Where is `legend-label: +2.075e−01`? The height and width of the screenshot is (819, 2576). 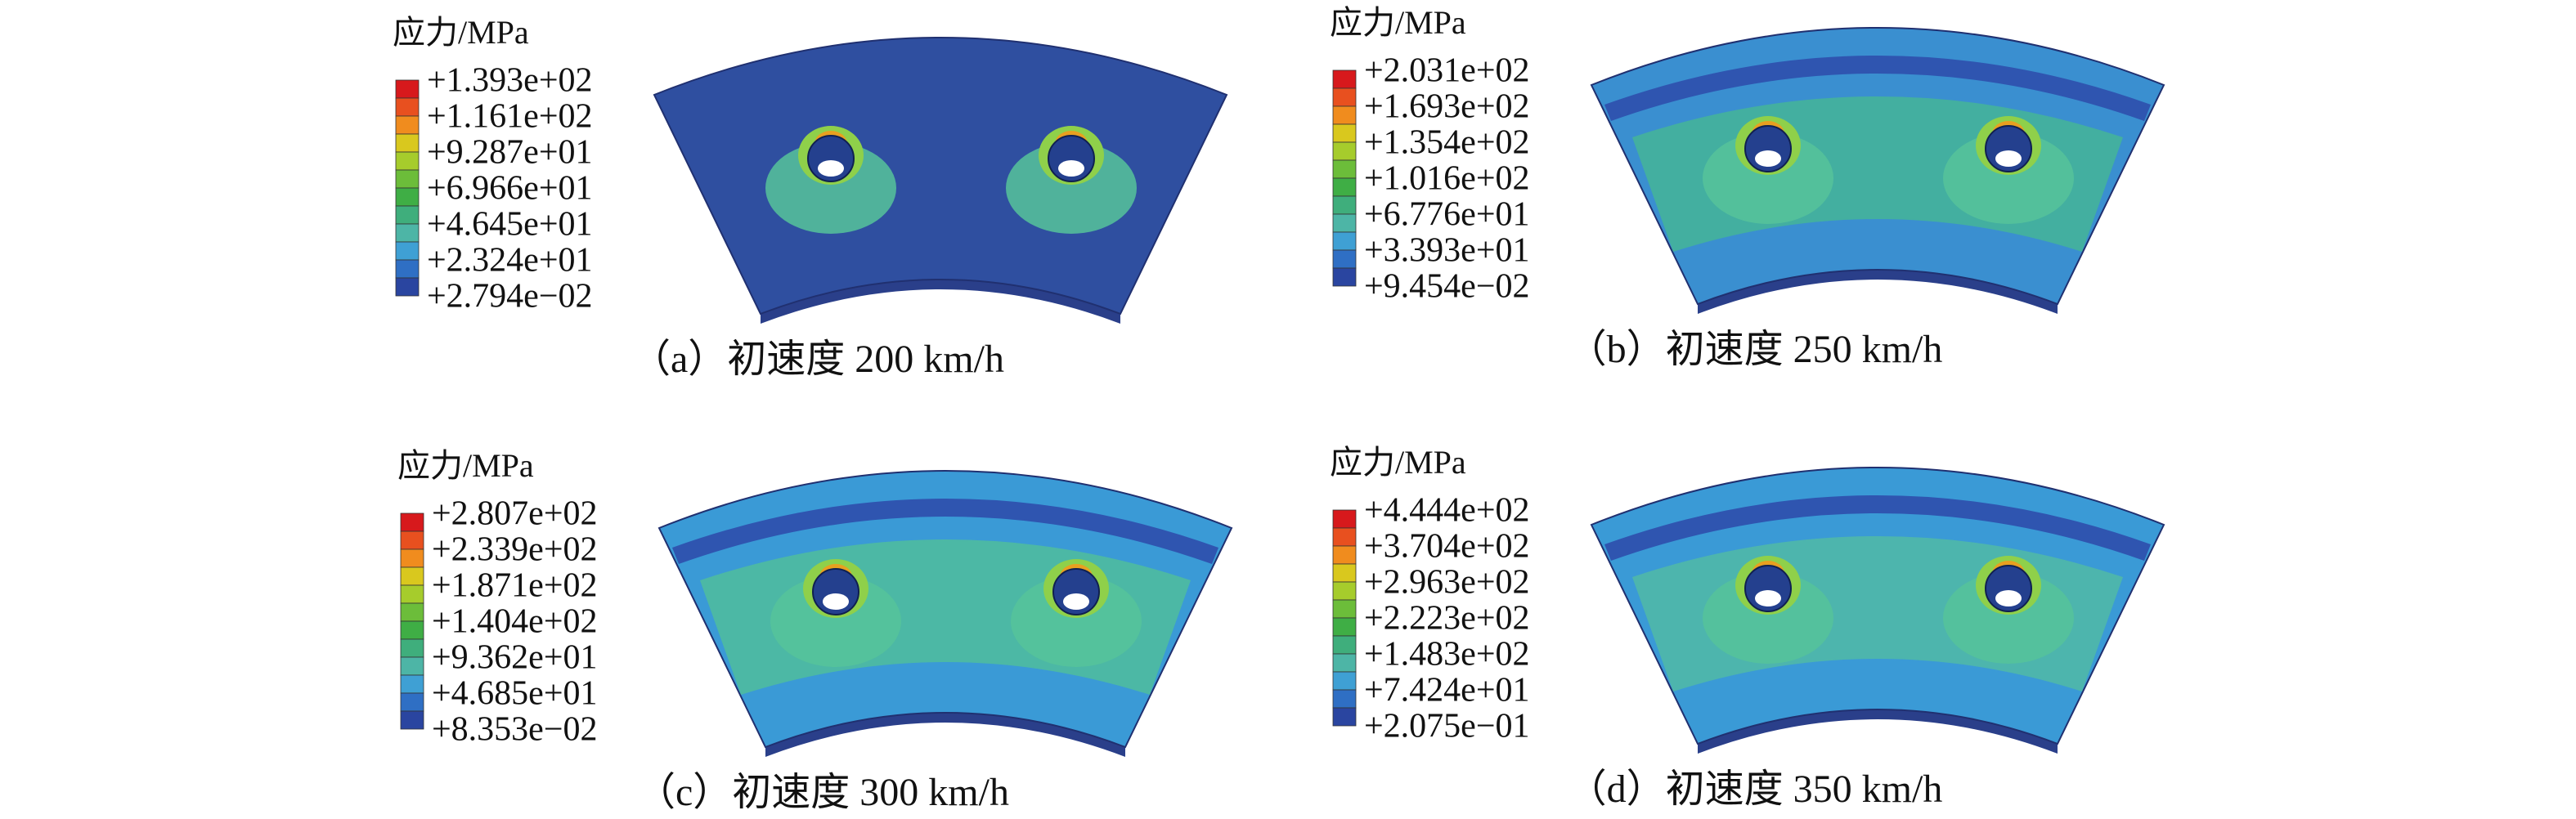 legend-label: +2.075e−01 is located at coordinates (1447, 726).